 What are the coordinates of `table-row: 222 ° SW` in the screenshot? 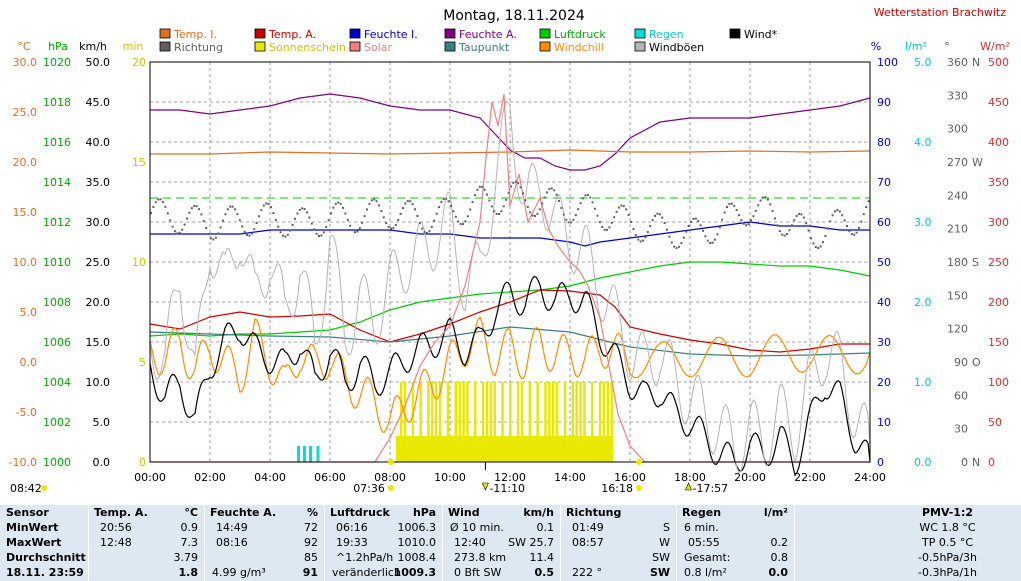 It's located at (619, 572).